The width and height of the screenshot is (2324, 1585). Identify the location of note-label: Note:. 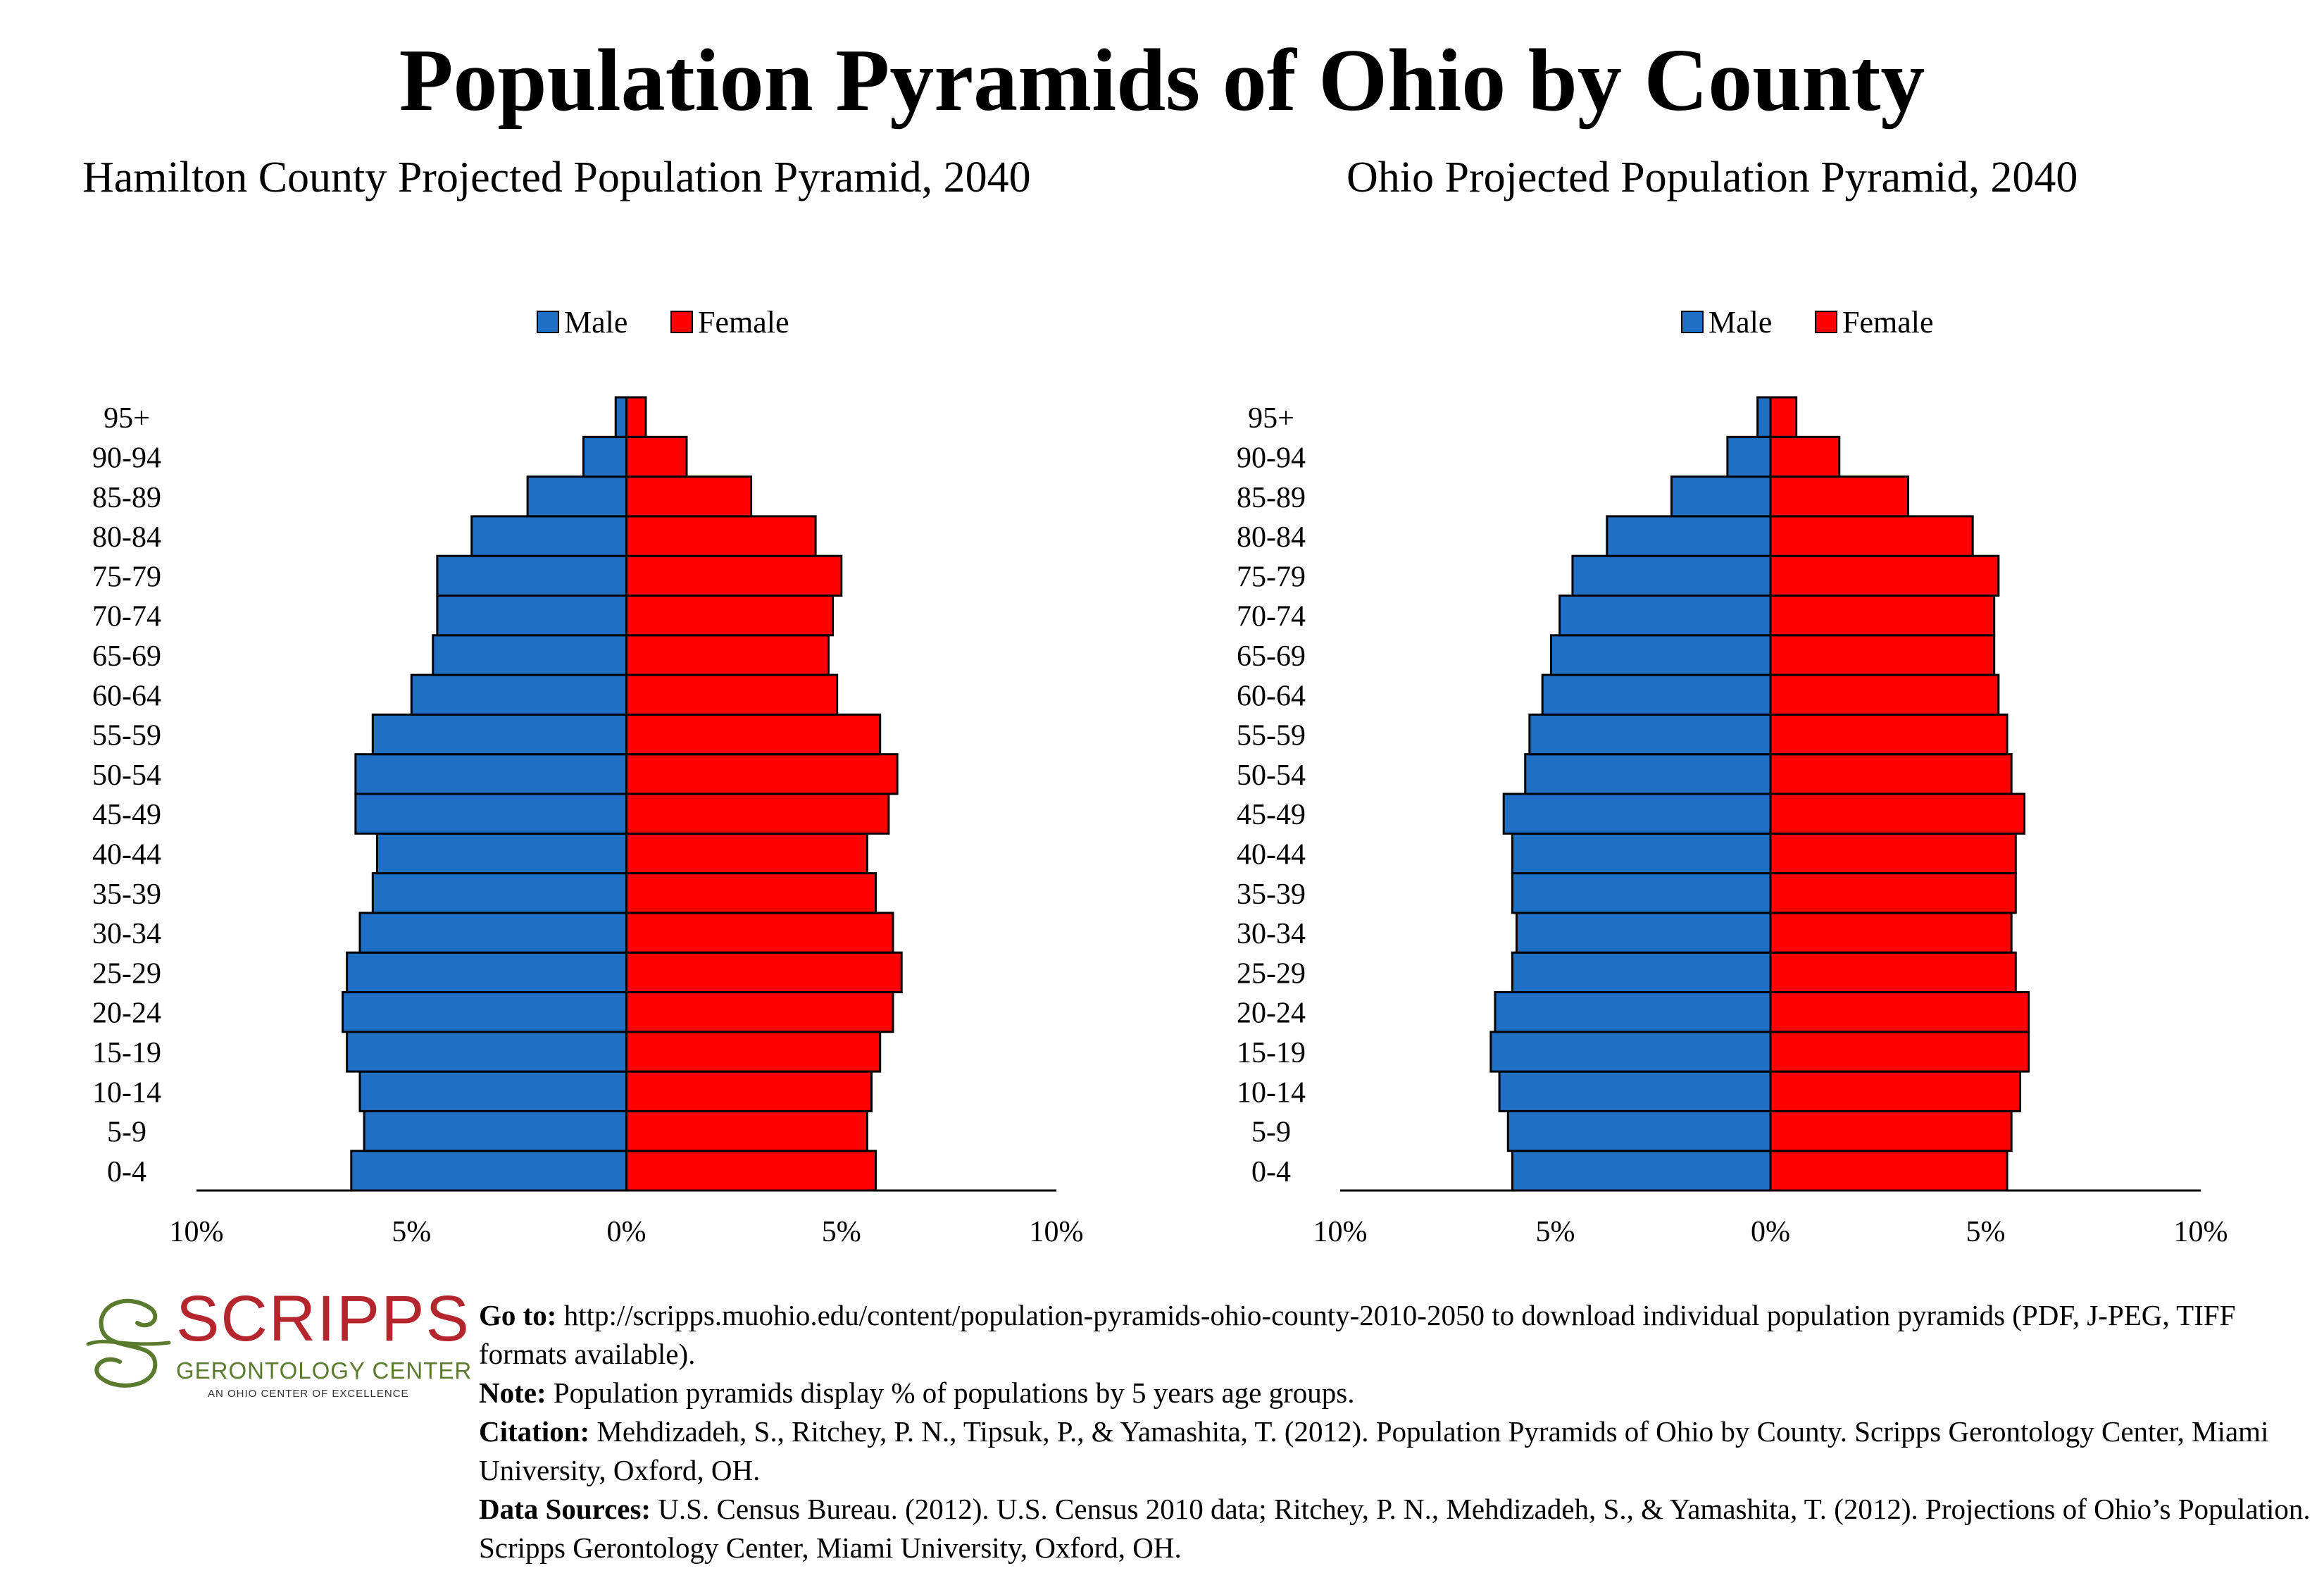
(512, 1392).